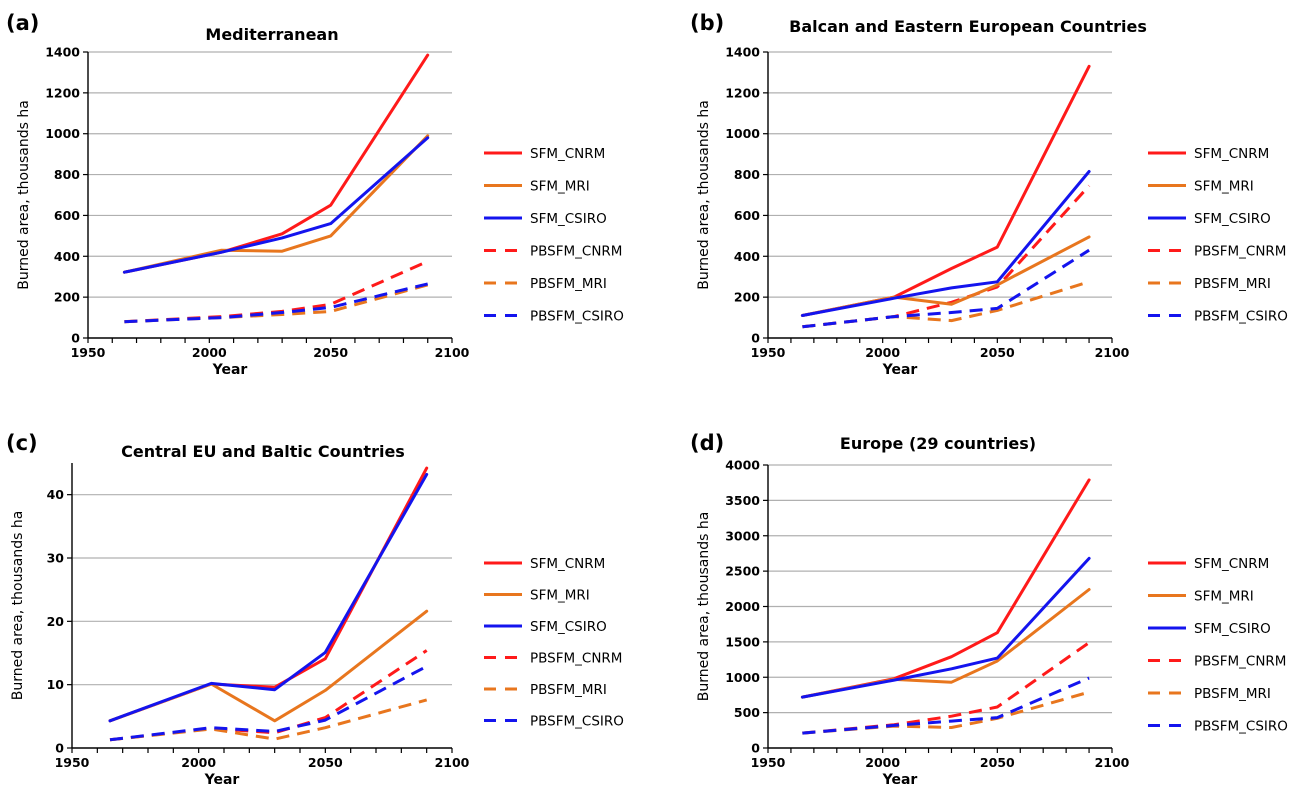  I want to click on y-tick-label: 10, so click(56, 684).